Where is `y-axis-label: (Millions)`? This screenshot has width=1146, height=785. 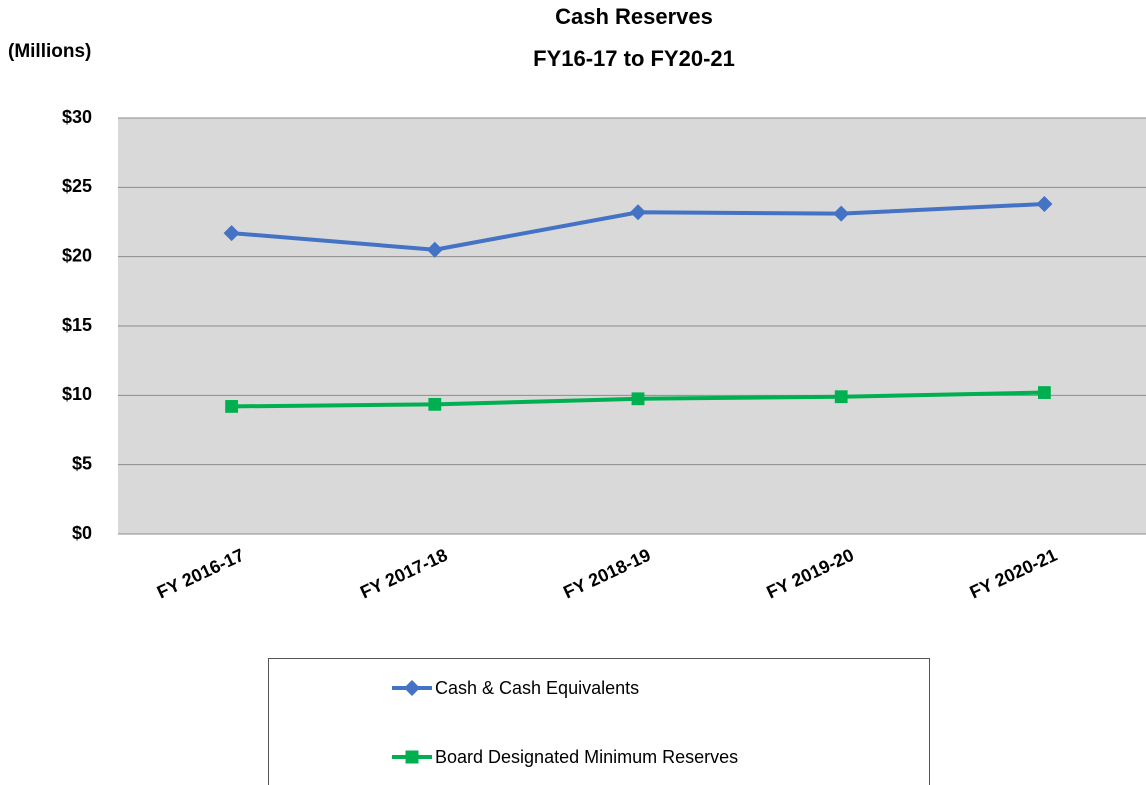
y-axis-label: (Millions) is located at coordinates (49, 51).